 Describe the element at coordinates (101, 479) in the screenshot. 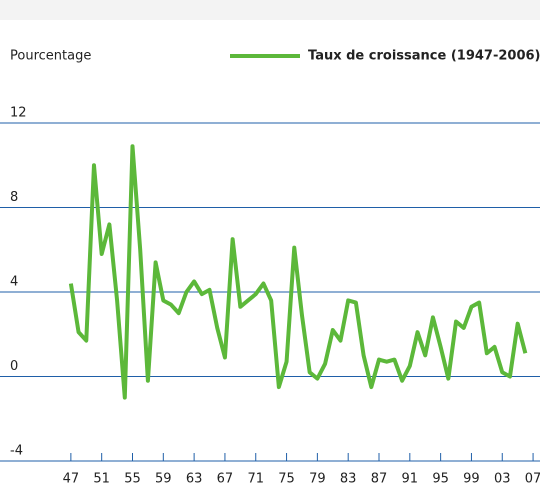

I see `x-tick-label: 51` at that location.